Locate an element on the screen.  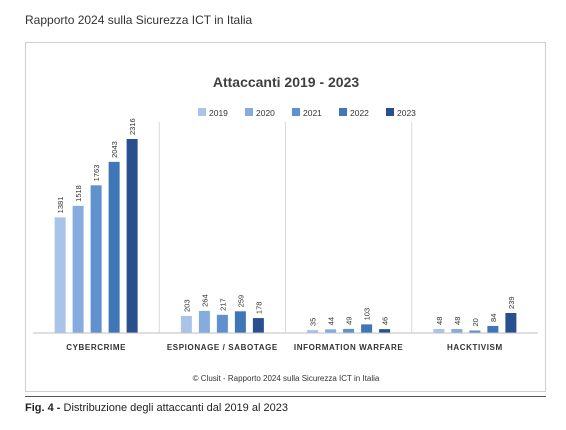
data-label-2-2023: 178 is located at coordinates (258, 308).